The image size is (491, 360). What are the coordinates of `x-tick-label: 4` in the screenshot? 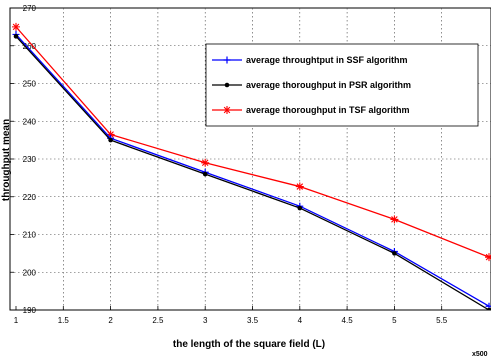 It's located at (300, 320).